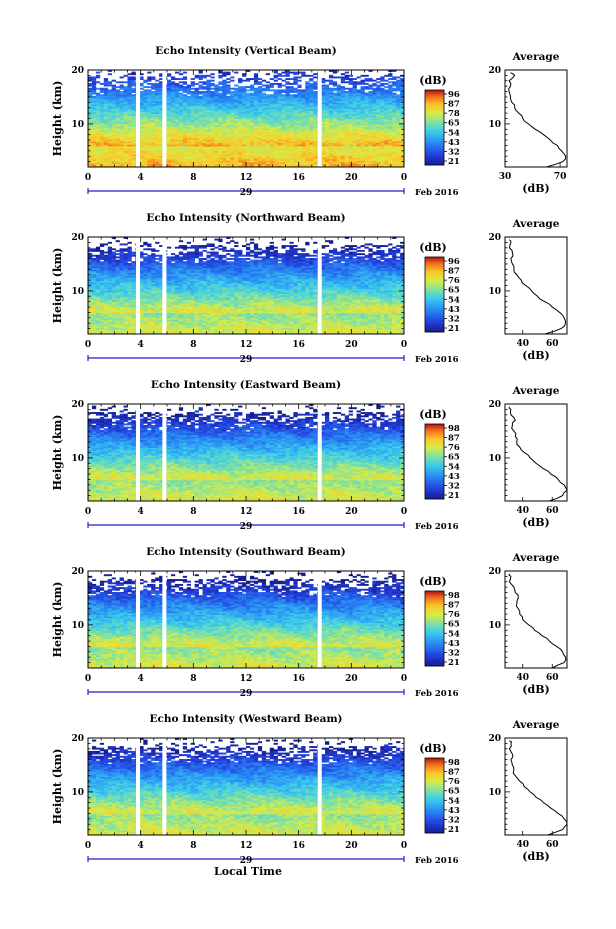  Describe the element at coordinates (536, 57) in the screenshot. I see `profile-title: Average` at that location.